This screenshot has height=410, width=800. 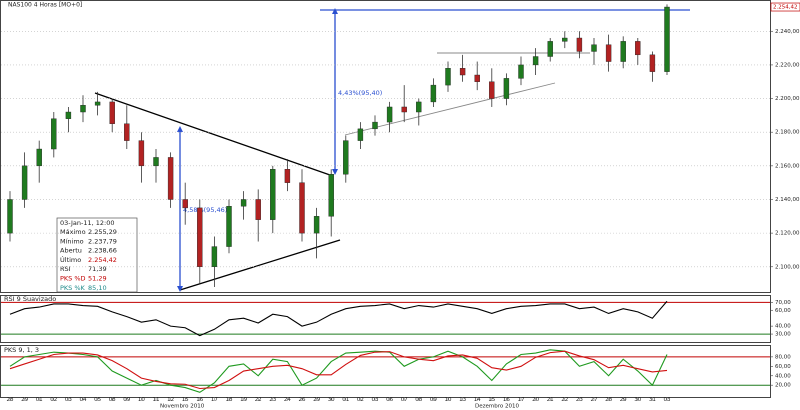 What do you see at coordinates (783, 357) in the screenshot?
I see `y-tick-label: 80,00` at bounding box center [783, 357].